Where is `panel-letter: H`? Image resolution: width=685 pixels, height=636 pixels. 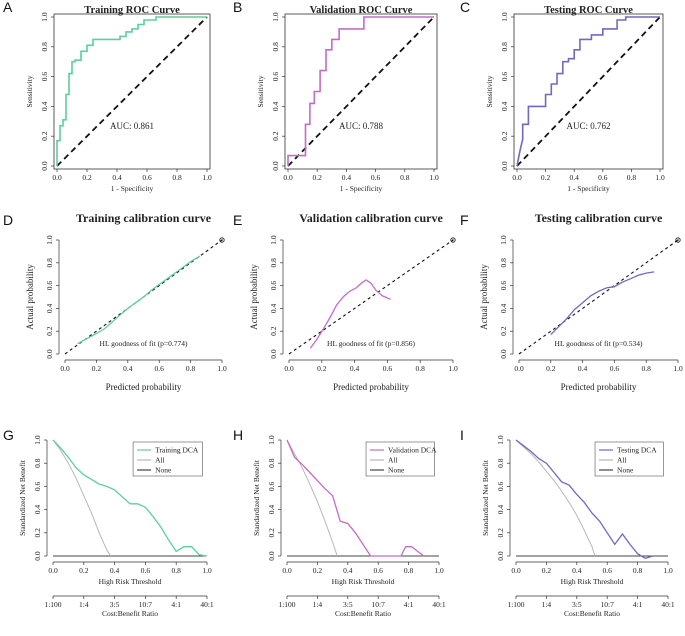 panel-letter: H is located at coordinates (238, 435).